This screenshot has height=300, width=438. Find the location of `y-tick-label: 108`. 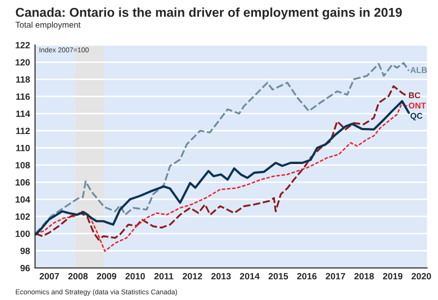

y-tick-label: 108 is located at coordinates (23, 165).